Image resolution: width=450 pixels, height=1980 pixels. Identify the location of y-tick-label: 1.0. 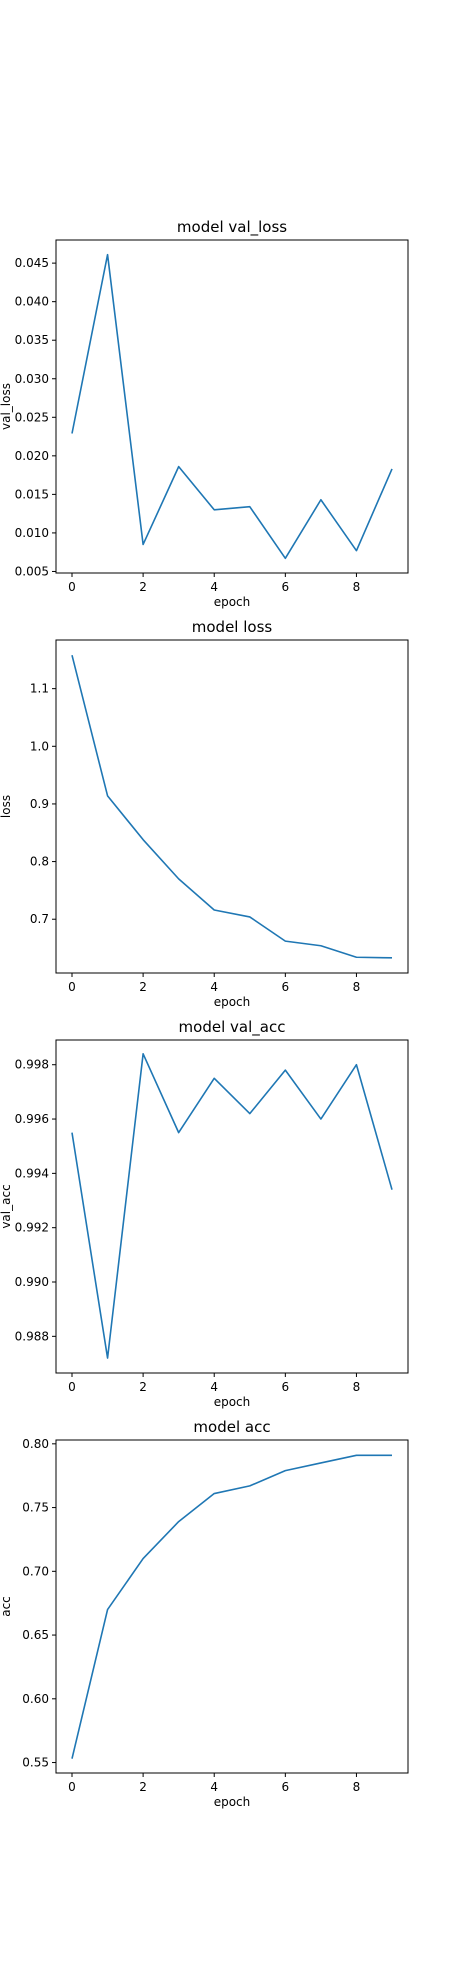
(39, 746).